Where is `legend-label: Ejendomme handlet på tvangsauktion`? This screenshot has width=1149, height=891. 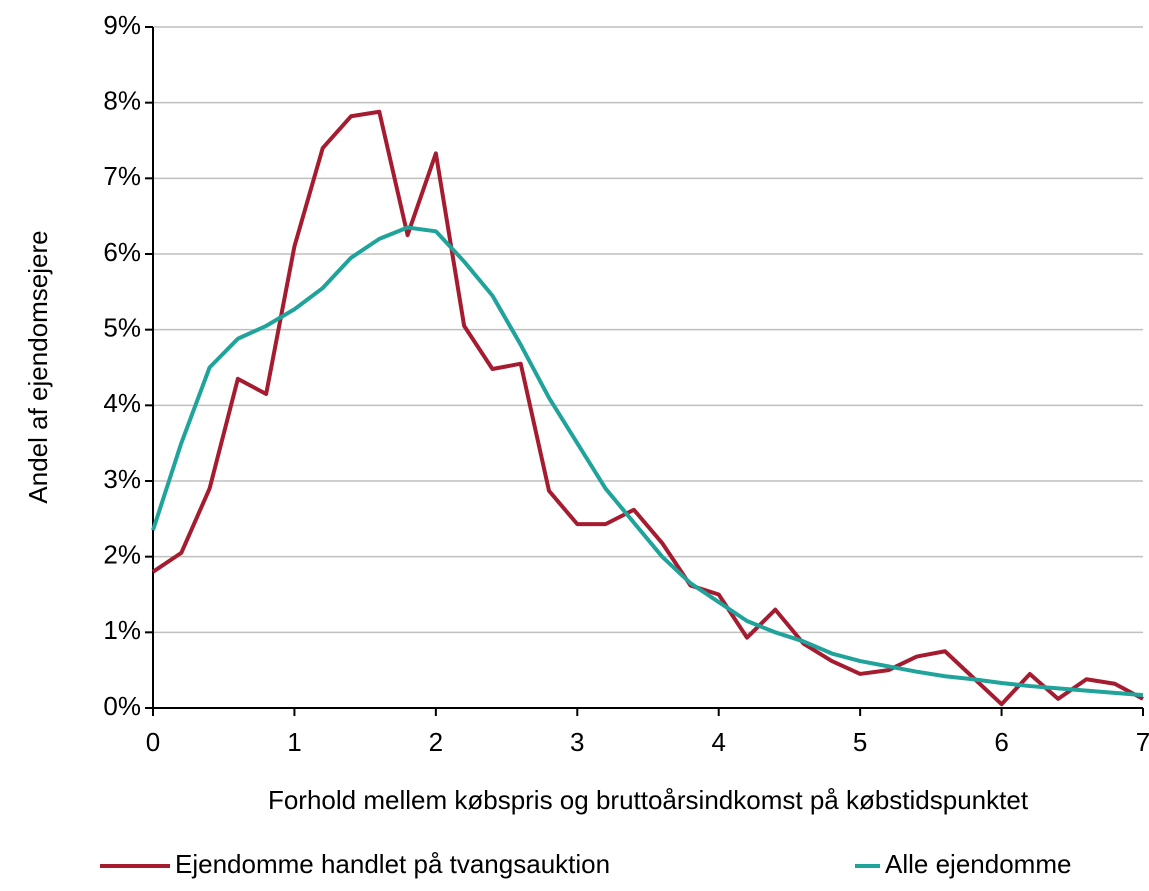
legend-label: Ejendomme handlet på tvangsauktion is located at coordinates (392, 864).